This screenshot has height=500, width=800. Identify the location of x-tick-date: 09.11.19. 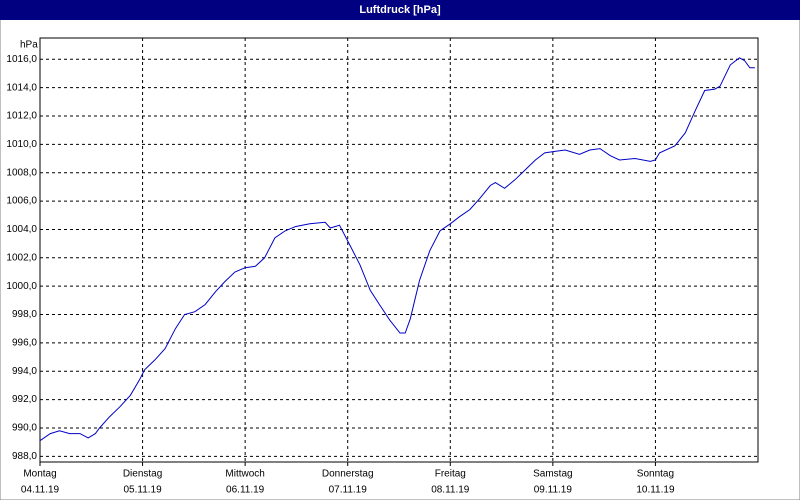
(553, 490).